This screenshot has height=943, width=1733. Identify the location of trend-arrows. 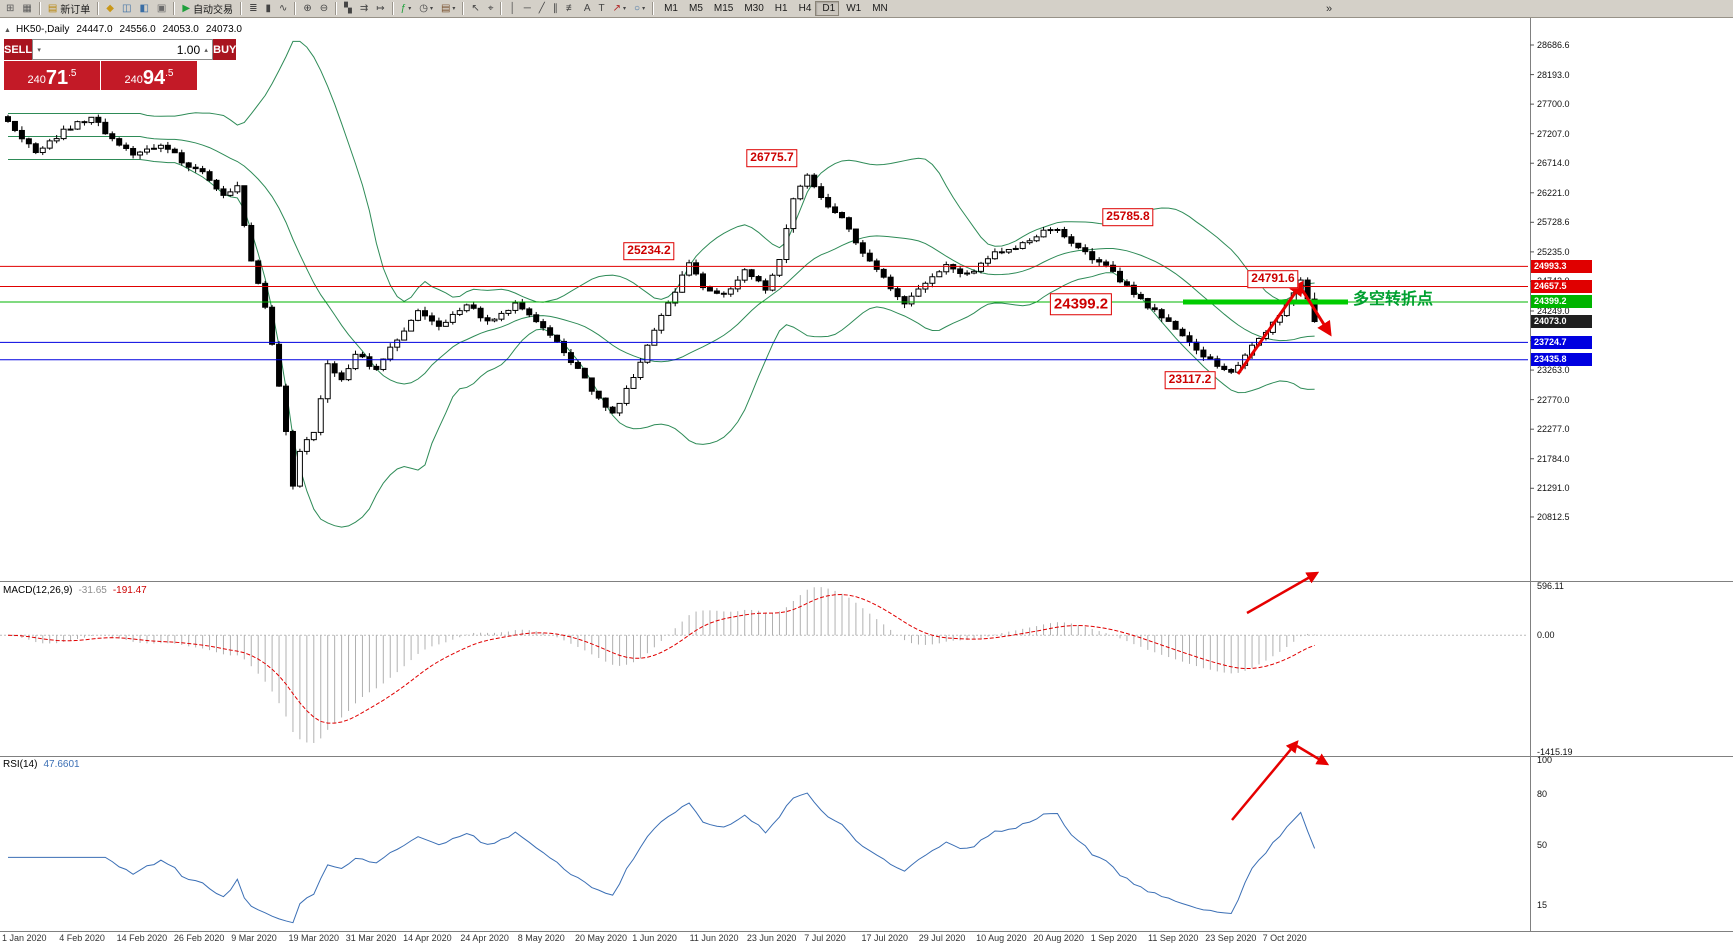
(1284, 327).